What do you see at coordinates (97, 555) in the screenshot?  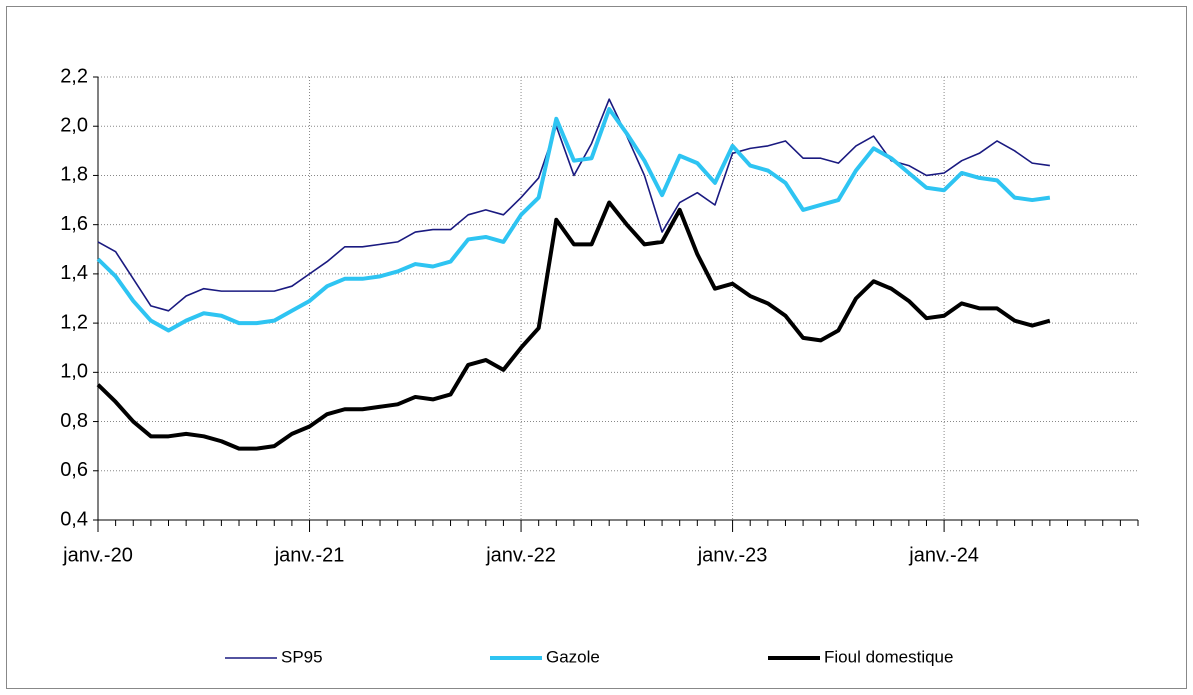 I see `x-tick-label: janv.-20` at bounding box center [97, 555].